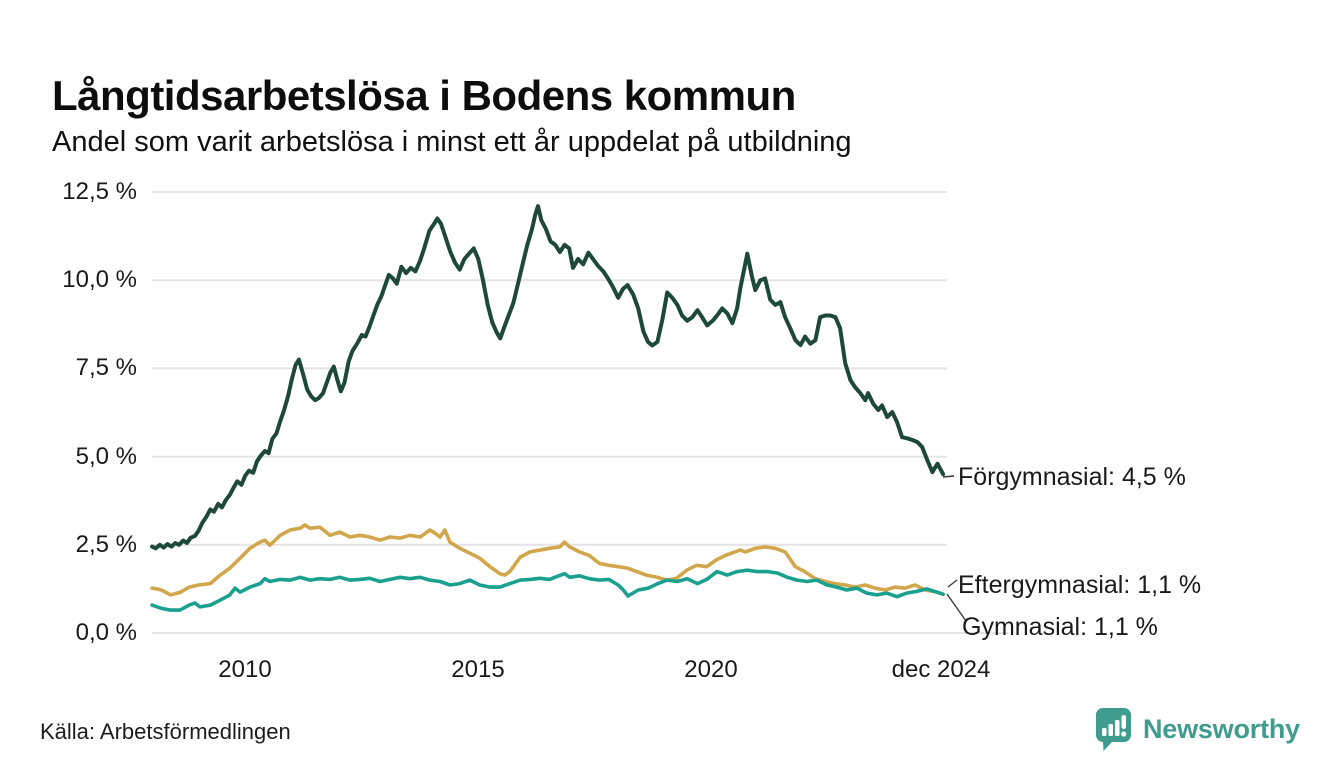 The height and width of the screenshot is (780, 1340). What do you see at coordinates (424, 96) in the screenshot?
I see `chart-title: Långtidsarbetslösa i Bodens kommun` at bounding box center [424, 96].